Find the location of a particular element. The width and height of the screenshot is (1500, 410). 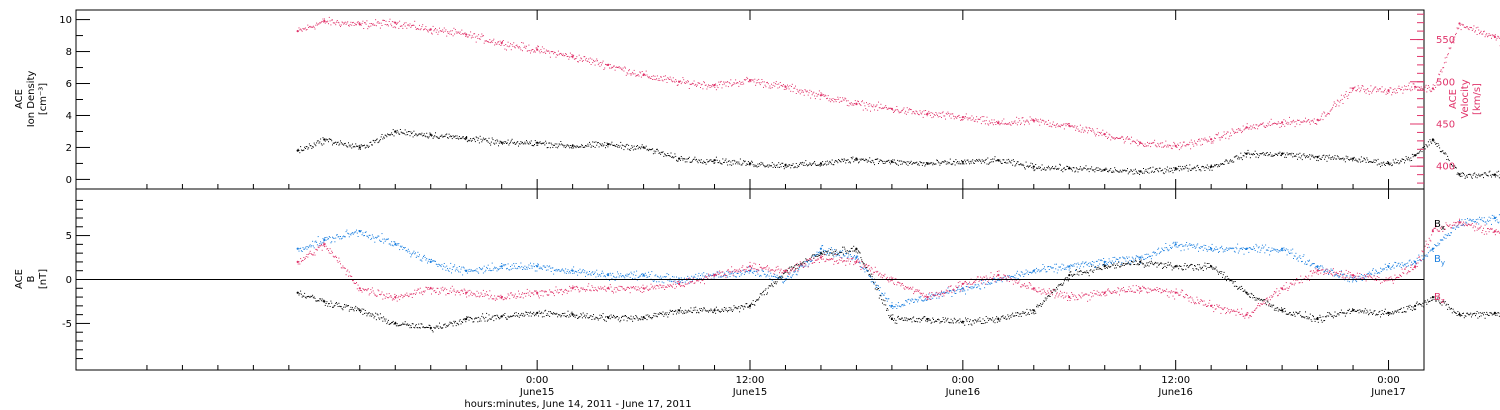

velocity-point is located at coordinates (785, 86).